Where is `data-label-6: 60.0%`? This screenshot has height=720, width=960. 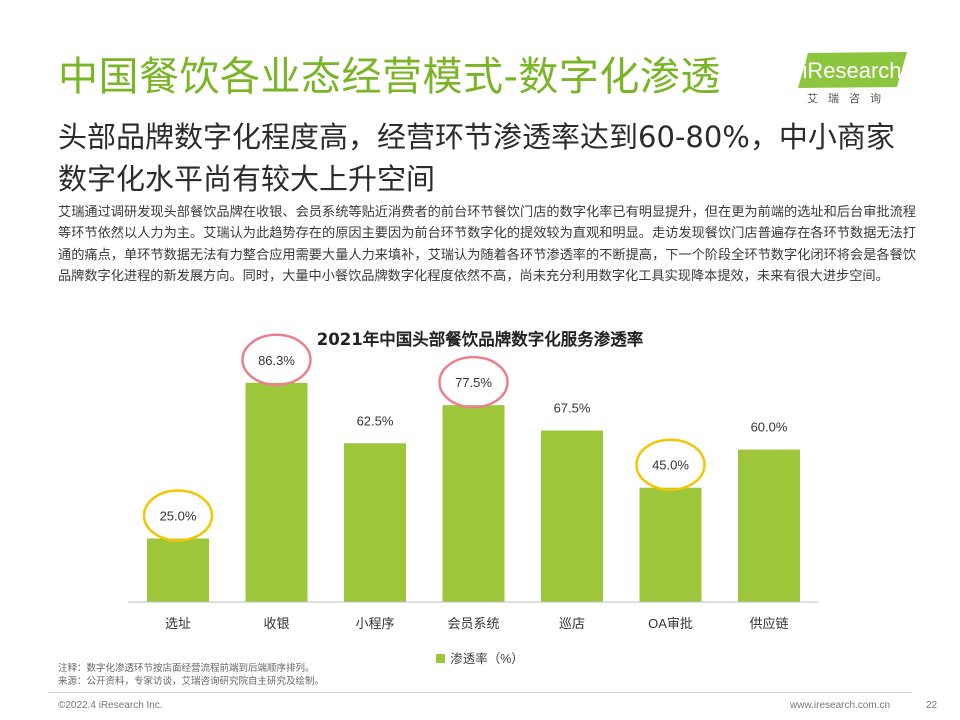 data-label-6: 60.0% is located at coordinates (769, 427).